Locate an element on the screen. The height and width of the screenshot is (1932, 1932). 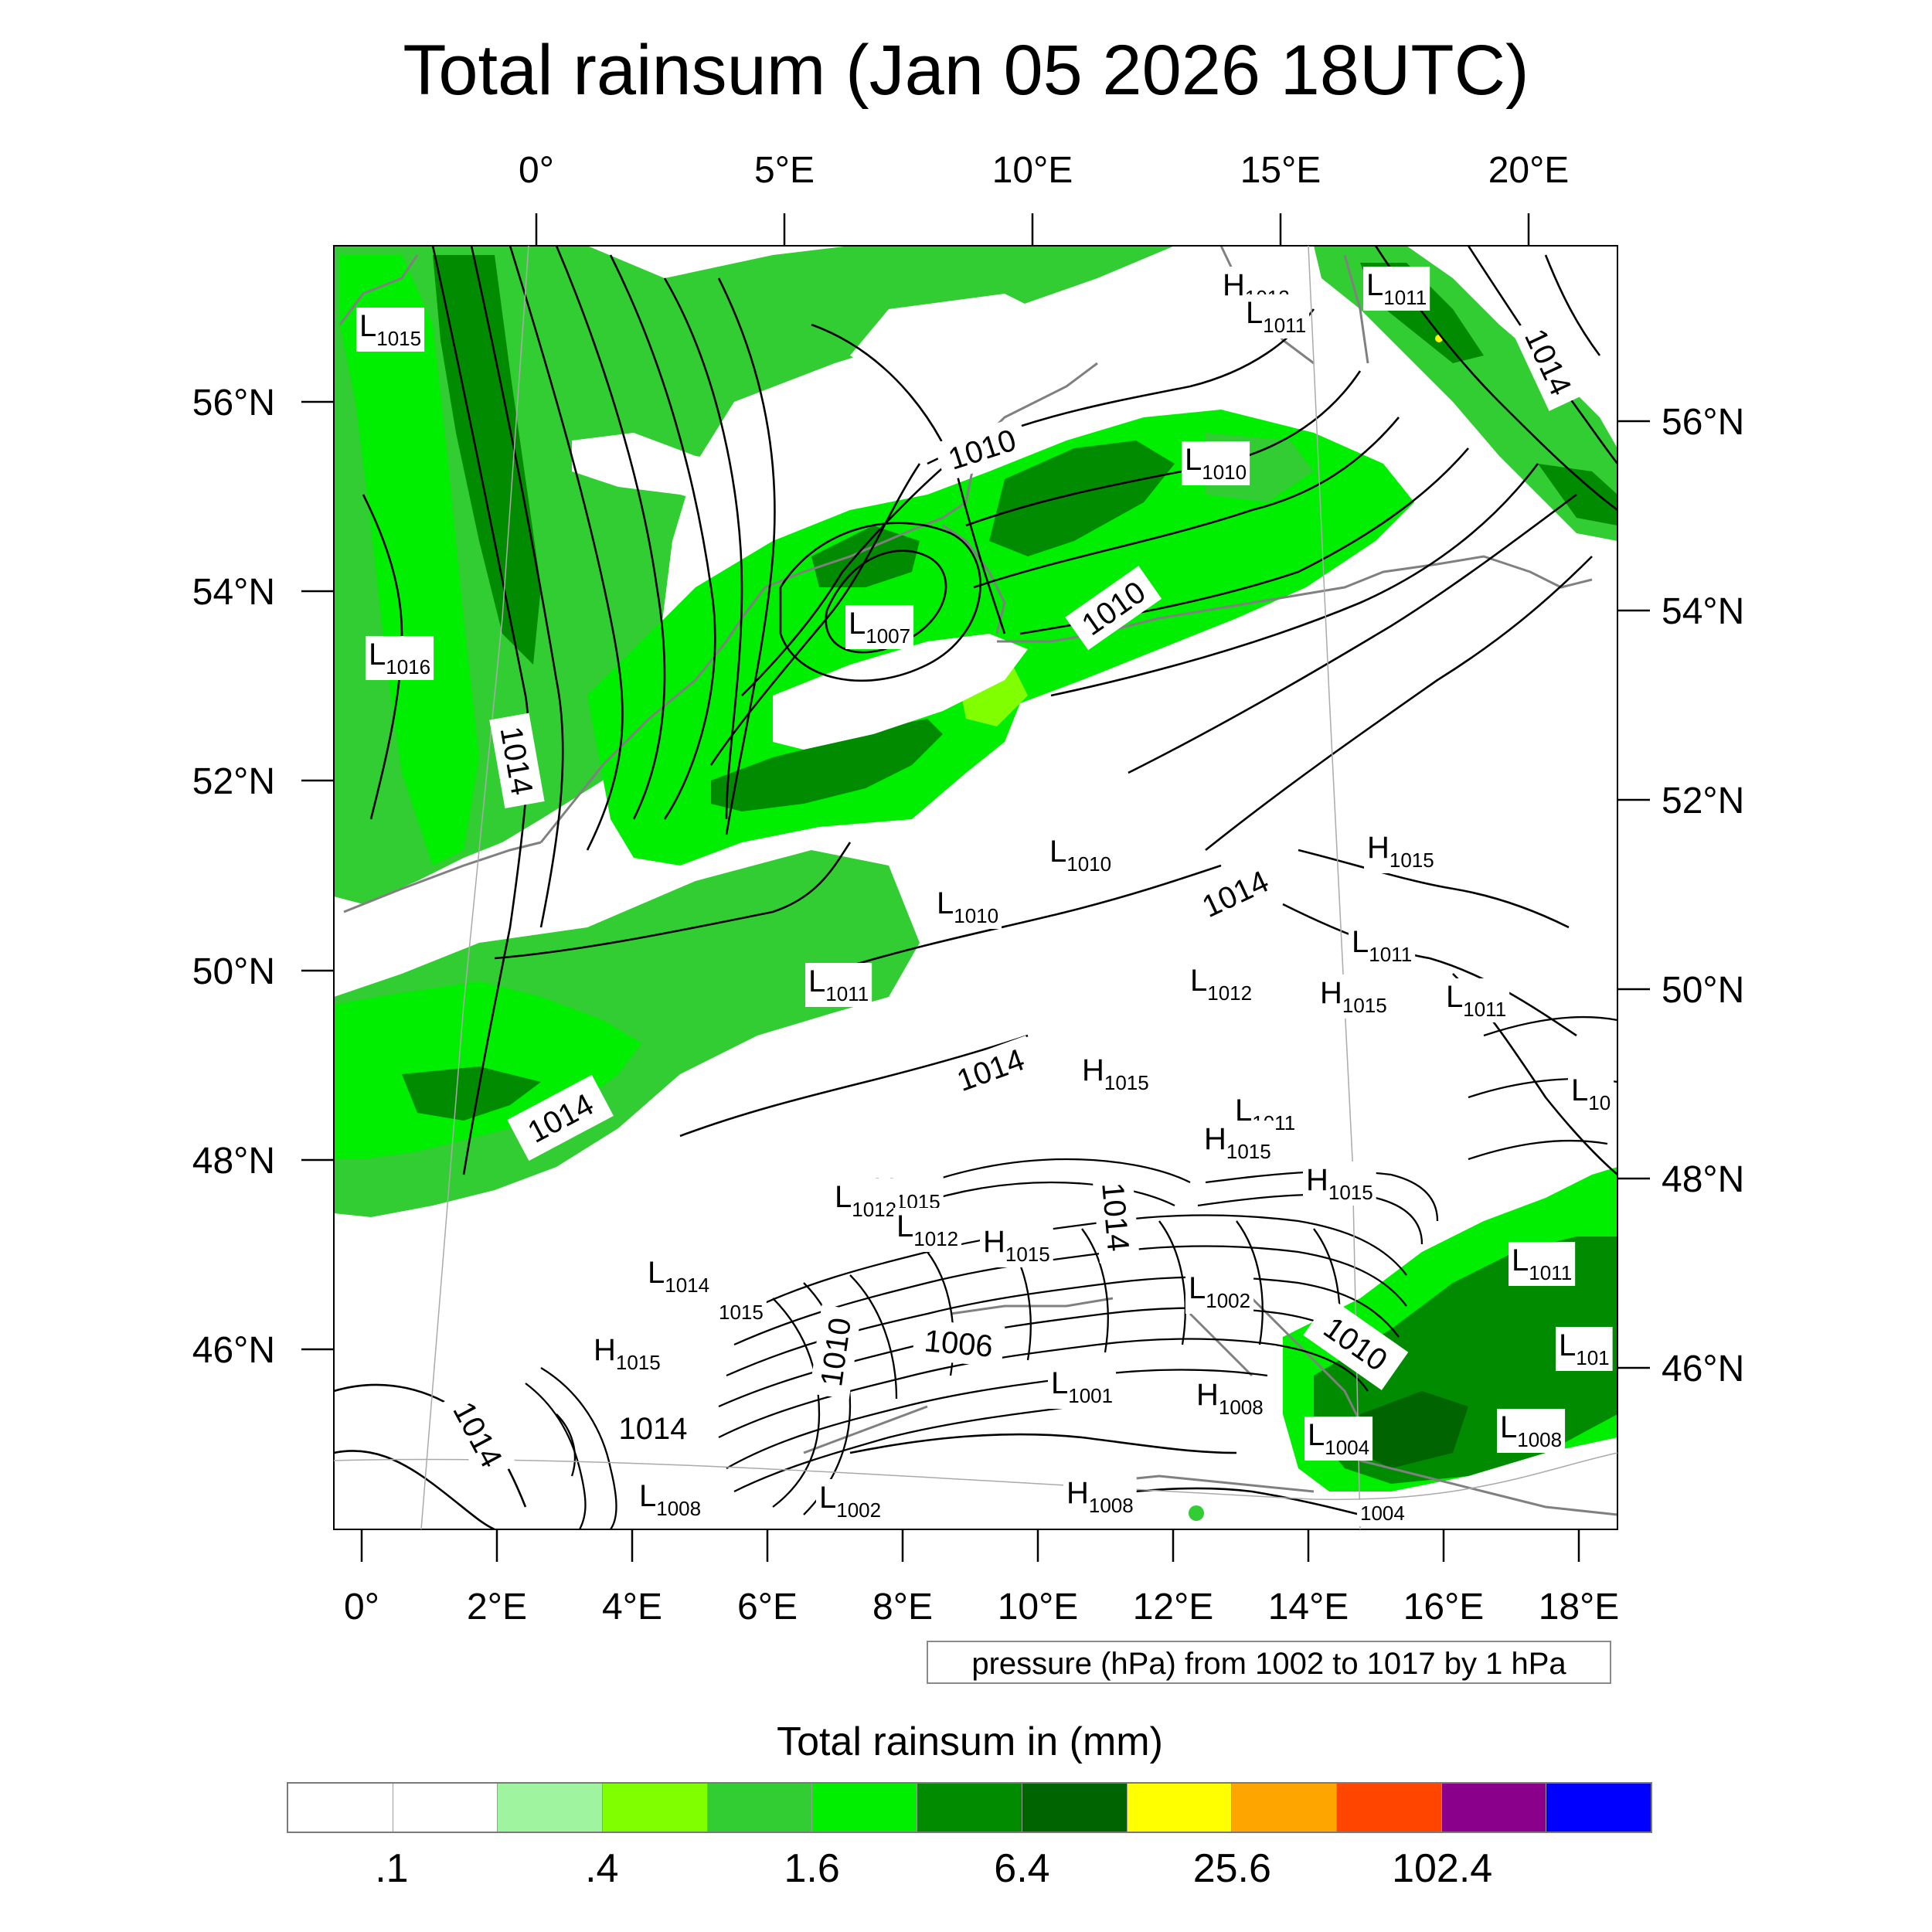
right-lat-label: 56°N is located at coordinates (1703, 422).